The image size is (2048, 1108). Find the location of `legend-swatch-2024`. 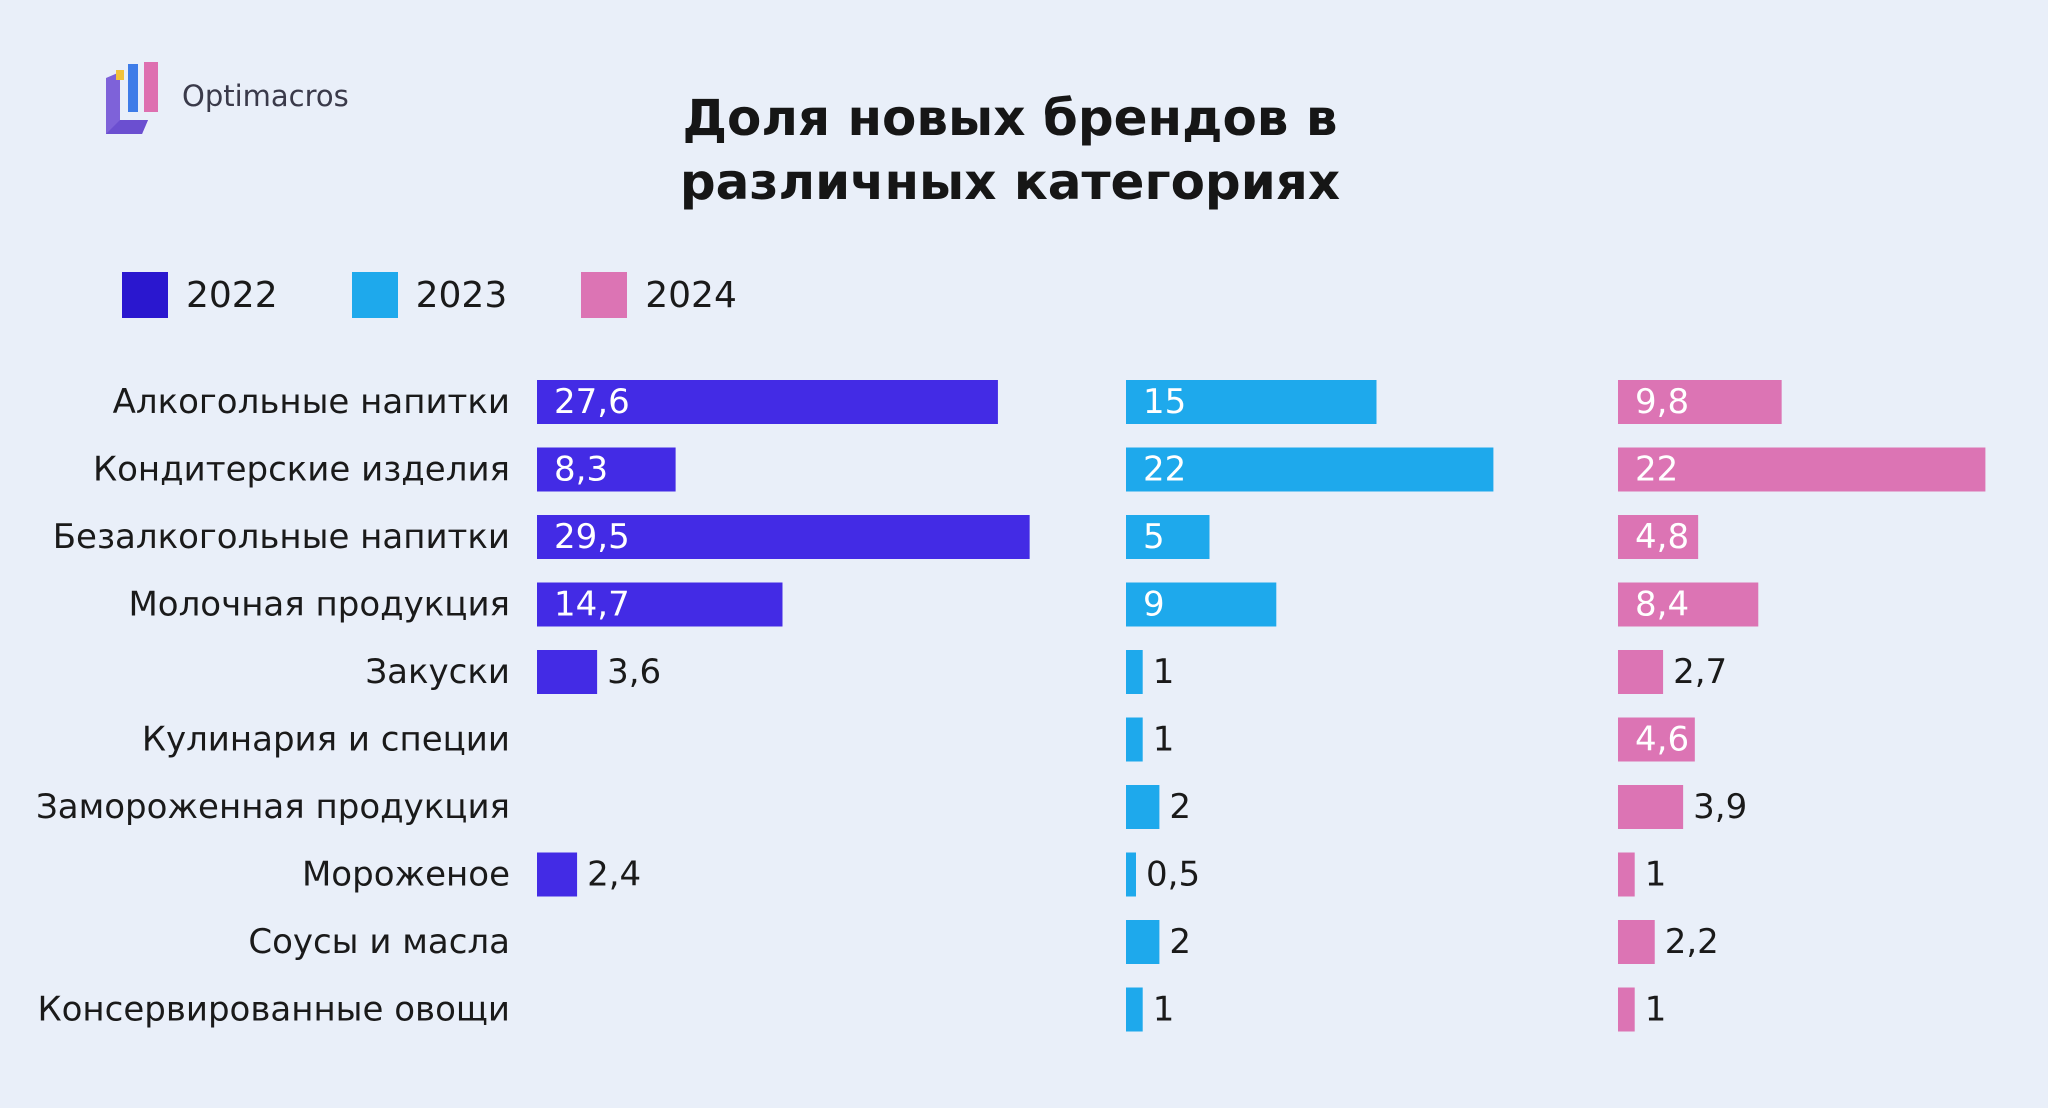

legend-swatch-2024 is located at coordinates (604, 295).